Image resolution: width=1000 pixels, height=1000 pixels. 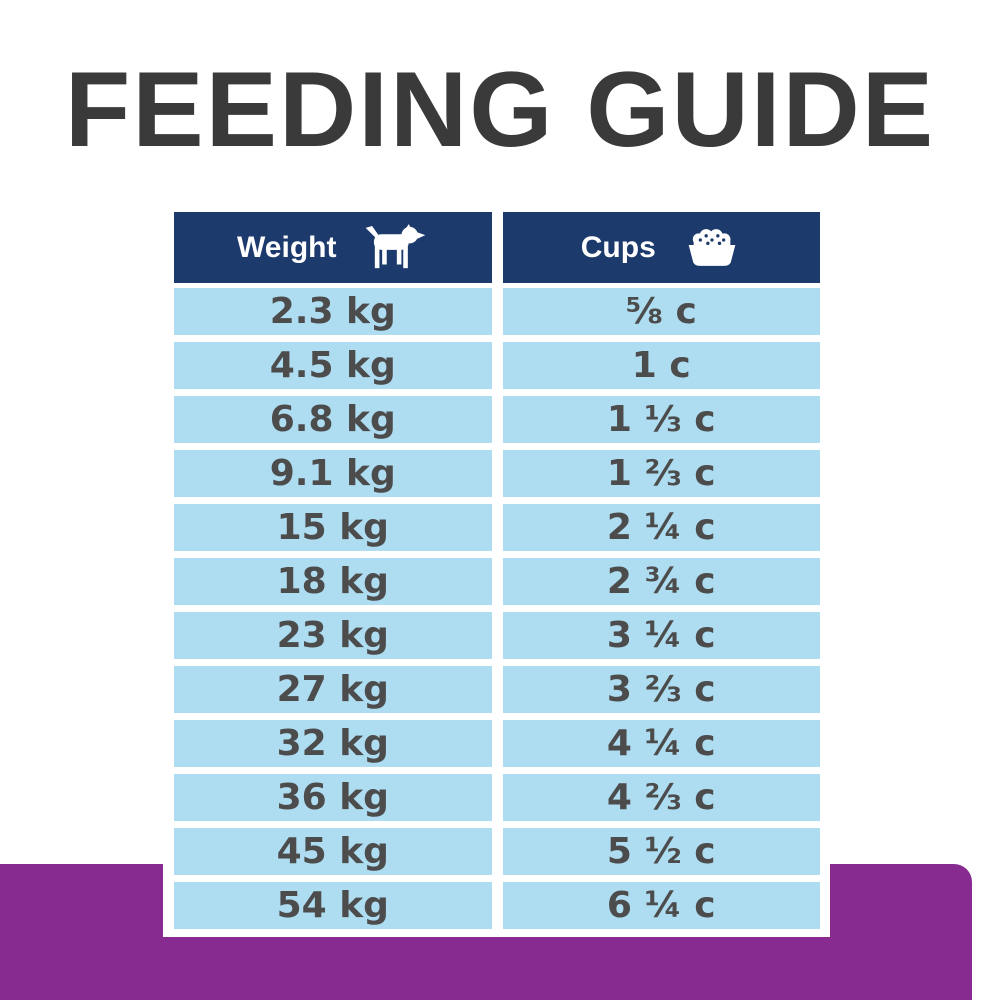 I want to click on cups-cell: 1 ⅓ c, so click(x=661, y=419).